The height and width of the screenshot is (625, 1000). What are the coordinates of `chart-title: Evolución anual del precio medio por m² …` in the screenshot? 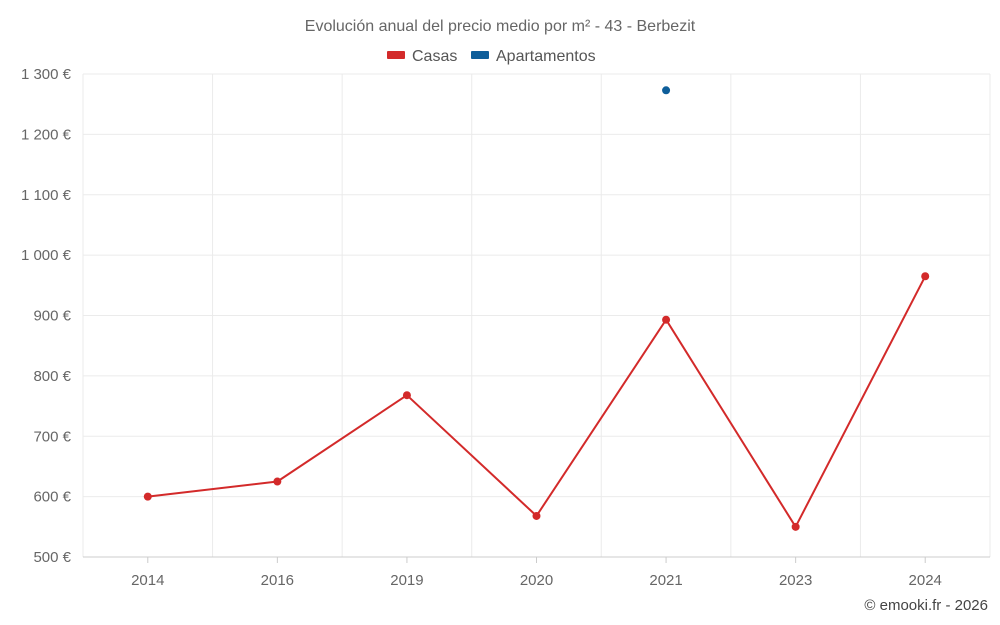 It's located at (500, 26).